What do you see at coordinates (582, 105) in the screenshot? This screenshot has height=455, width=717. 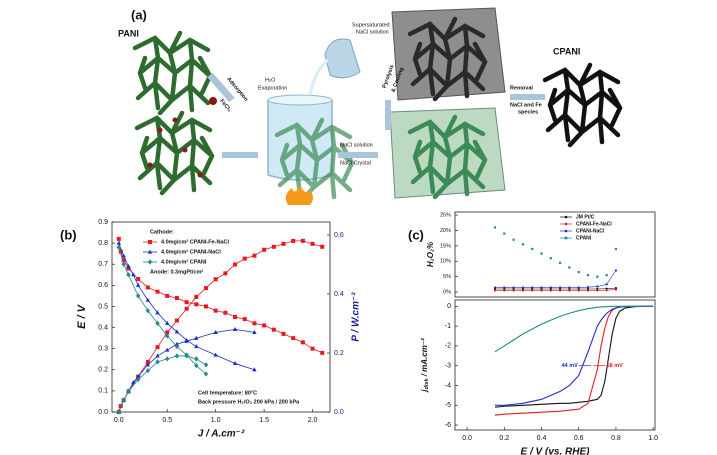 I see `cpani-lattice` at bounding box center [582, 105].